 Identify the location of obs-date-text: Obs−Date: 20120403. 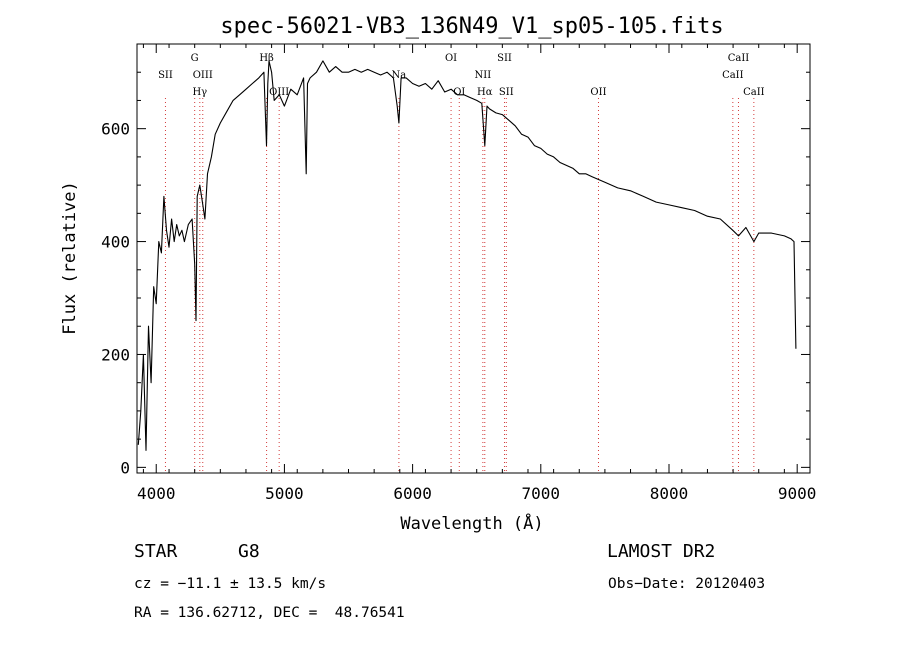
(687, 584).